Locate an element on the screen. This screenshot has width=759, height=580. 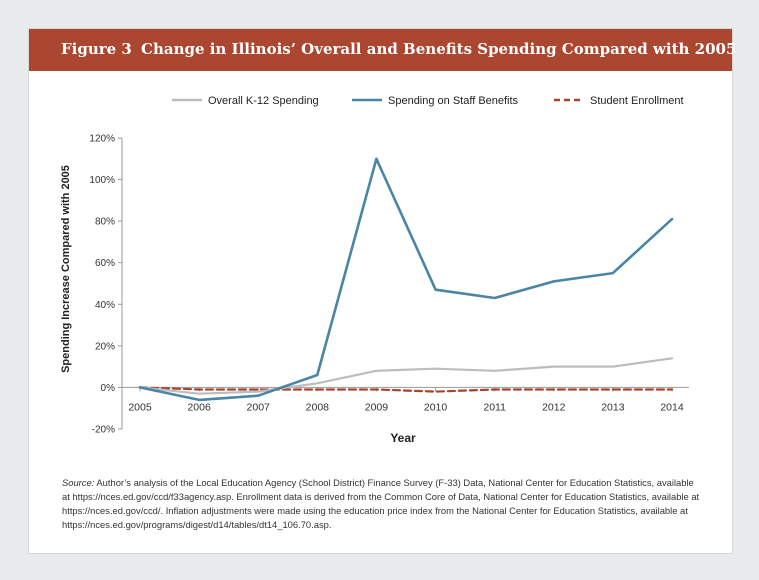
x-tick-label: 2007 is located at coordinates (259, 407).